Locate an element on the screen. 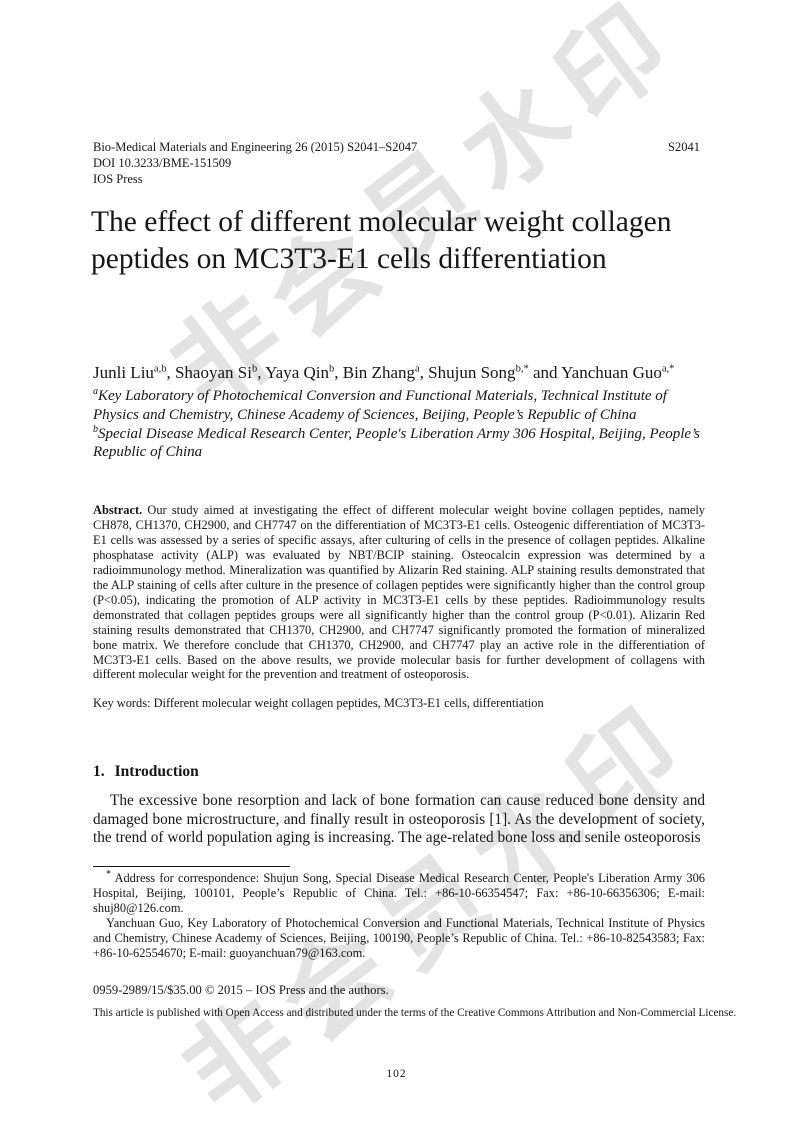  page-number: 102 is located at coordinates (396, 1074).